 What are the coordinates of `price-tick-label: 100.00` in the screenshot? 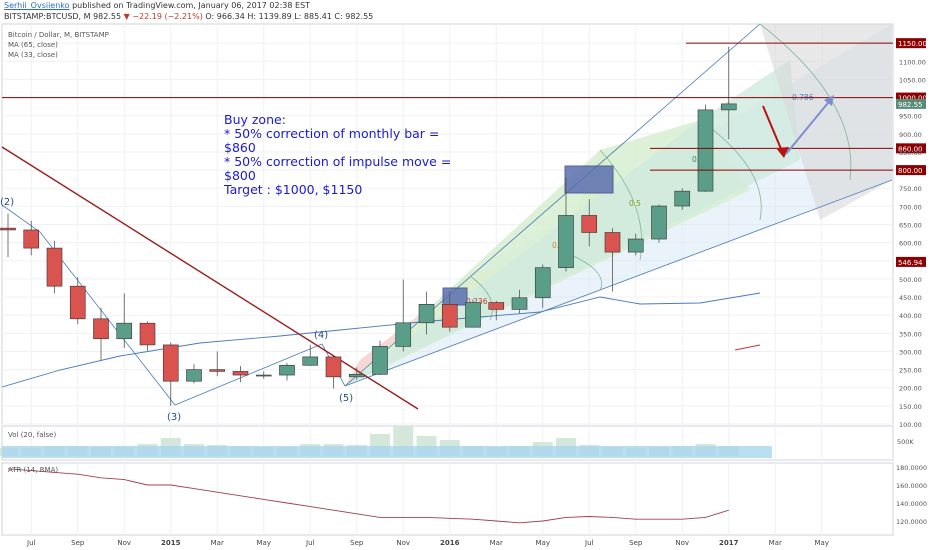 It's located at (910, 425).